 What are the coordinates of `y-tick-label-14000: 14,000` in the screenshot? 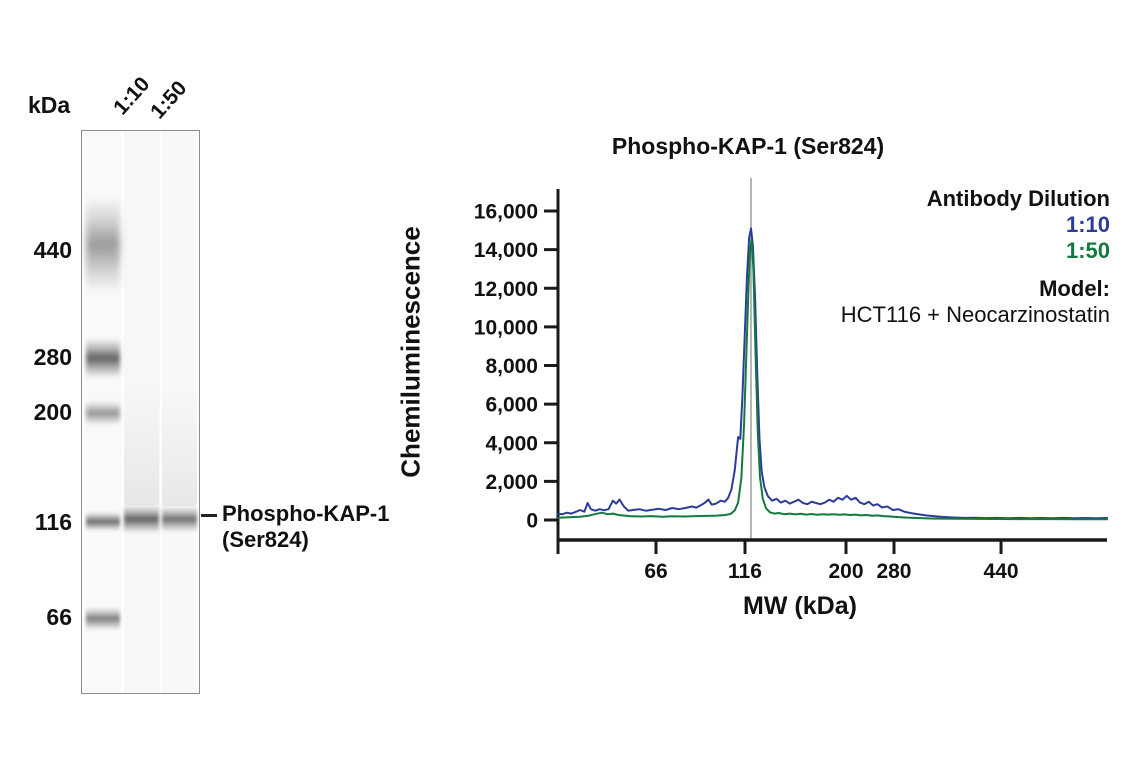 It's located at (506, 250).